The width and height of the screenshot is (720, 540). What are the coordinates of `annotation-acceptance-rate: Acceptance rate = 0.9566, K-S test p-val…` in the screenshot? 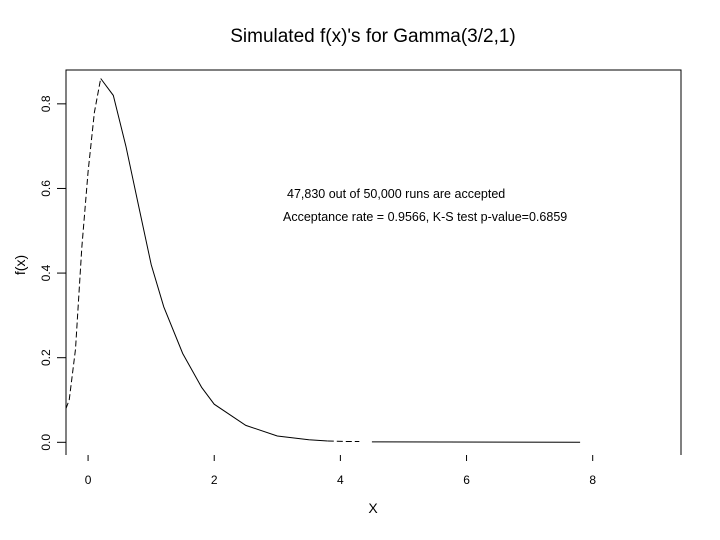 It's located at (425, 217).